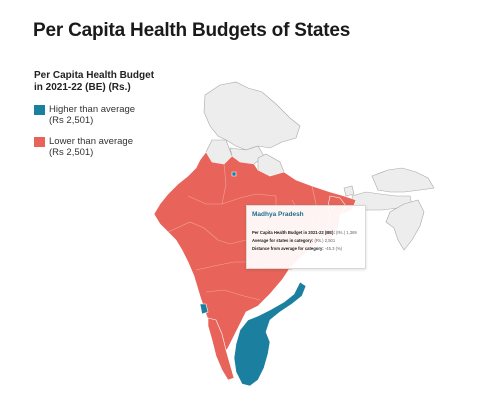  What do you see at coordinates (92, 109) in the screenshot?
I see `legend-label-higher-line1: Higher than average` at bounding box center [92, 109].